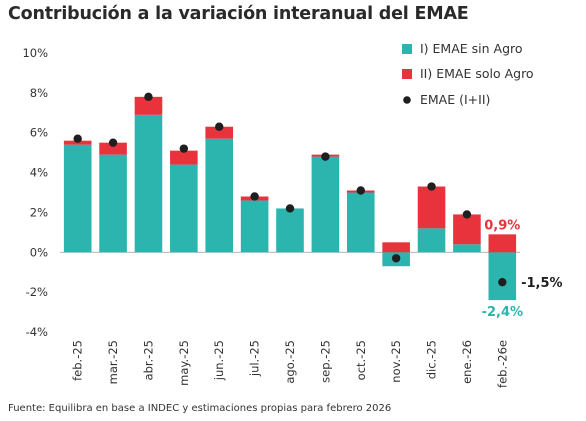  I want to click on x-tick-label: feb.-26e, so click(502, 364).